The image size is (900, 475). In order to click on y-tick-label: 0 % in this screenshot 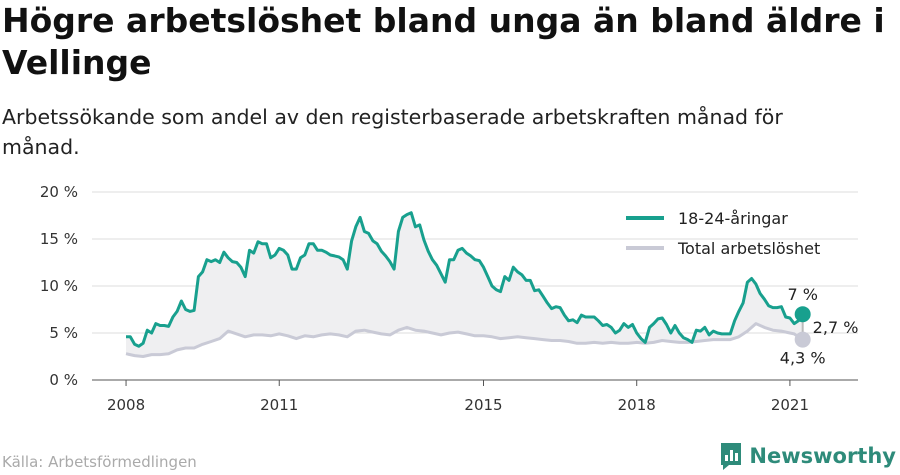, I will do `click(63, 380)`.